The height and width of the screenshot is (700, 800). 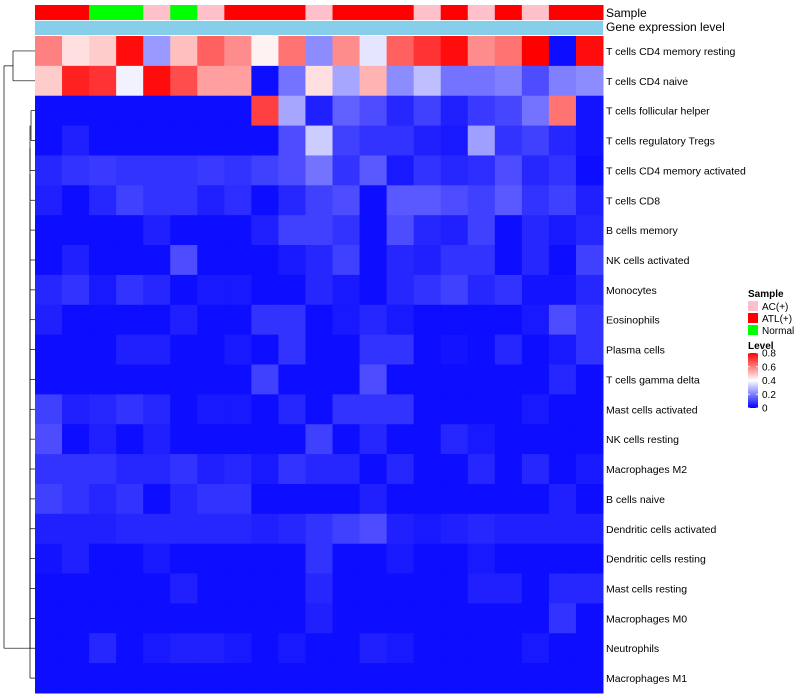 What do you see at coordinates (319, 20) in the screenshot?
I see `annotation-bars` at bounding box center [319, 20].